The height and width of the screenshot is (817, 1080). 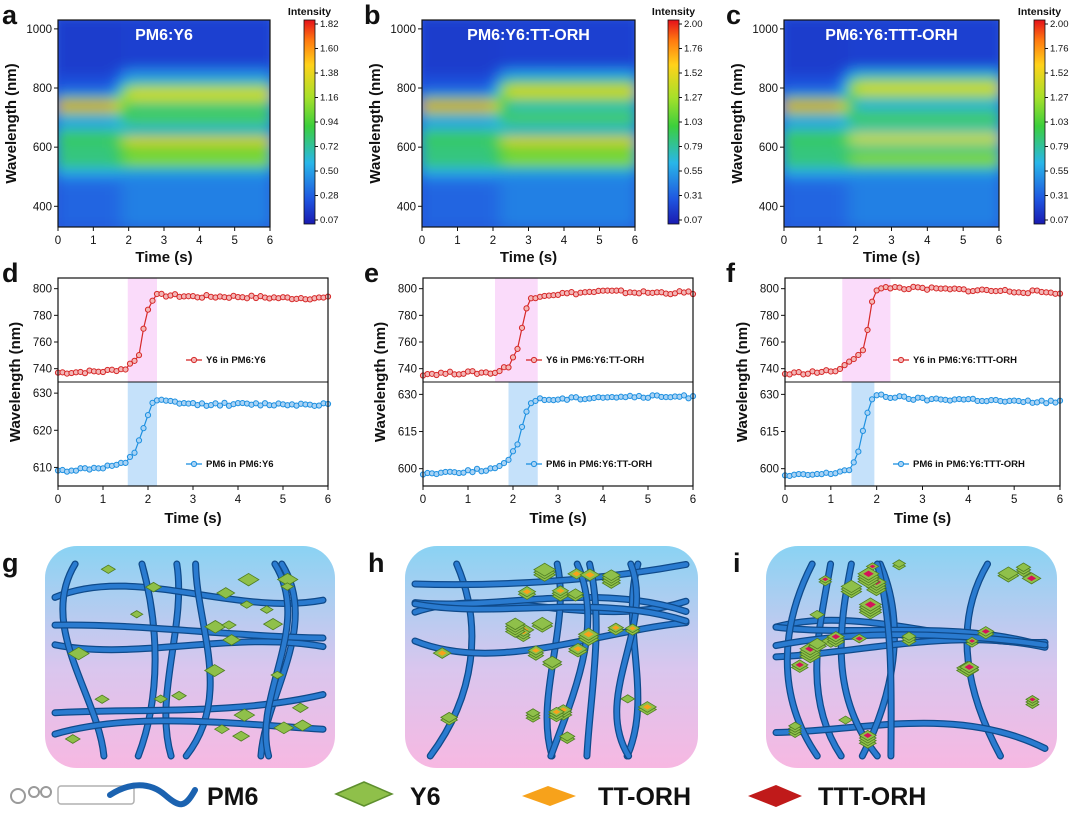 What do you see at coordinates (859, 638) in the screenshot?
I see `additive-dot` at bounding box center [859, 638].